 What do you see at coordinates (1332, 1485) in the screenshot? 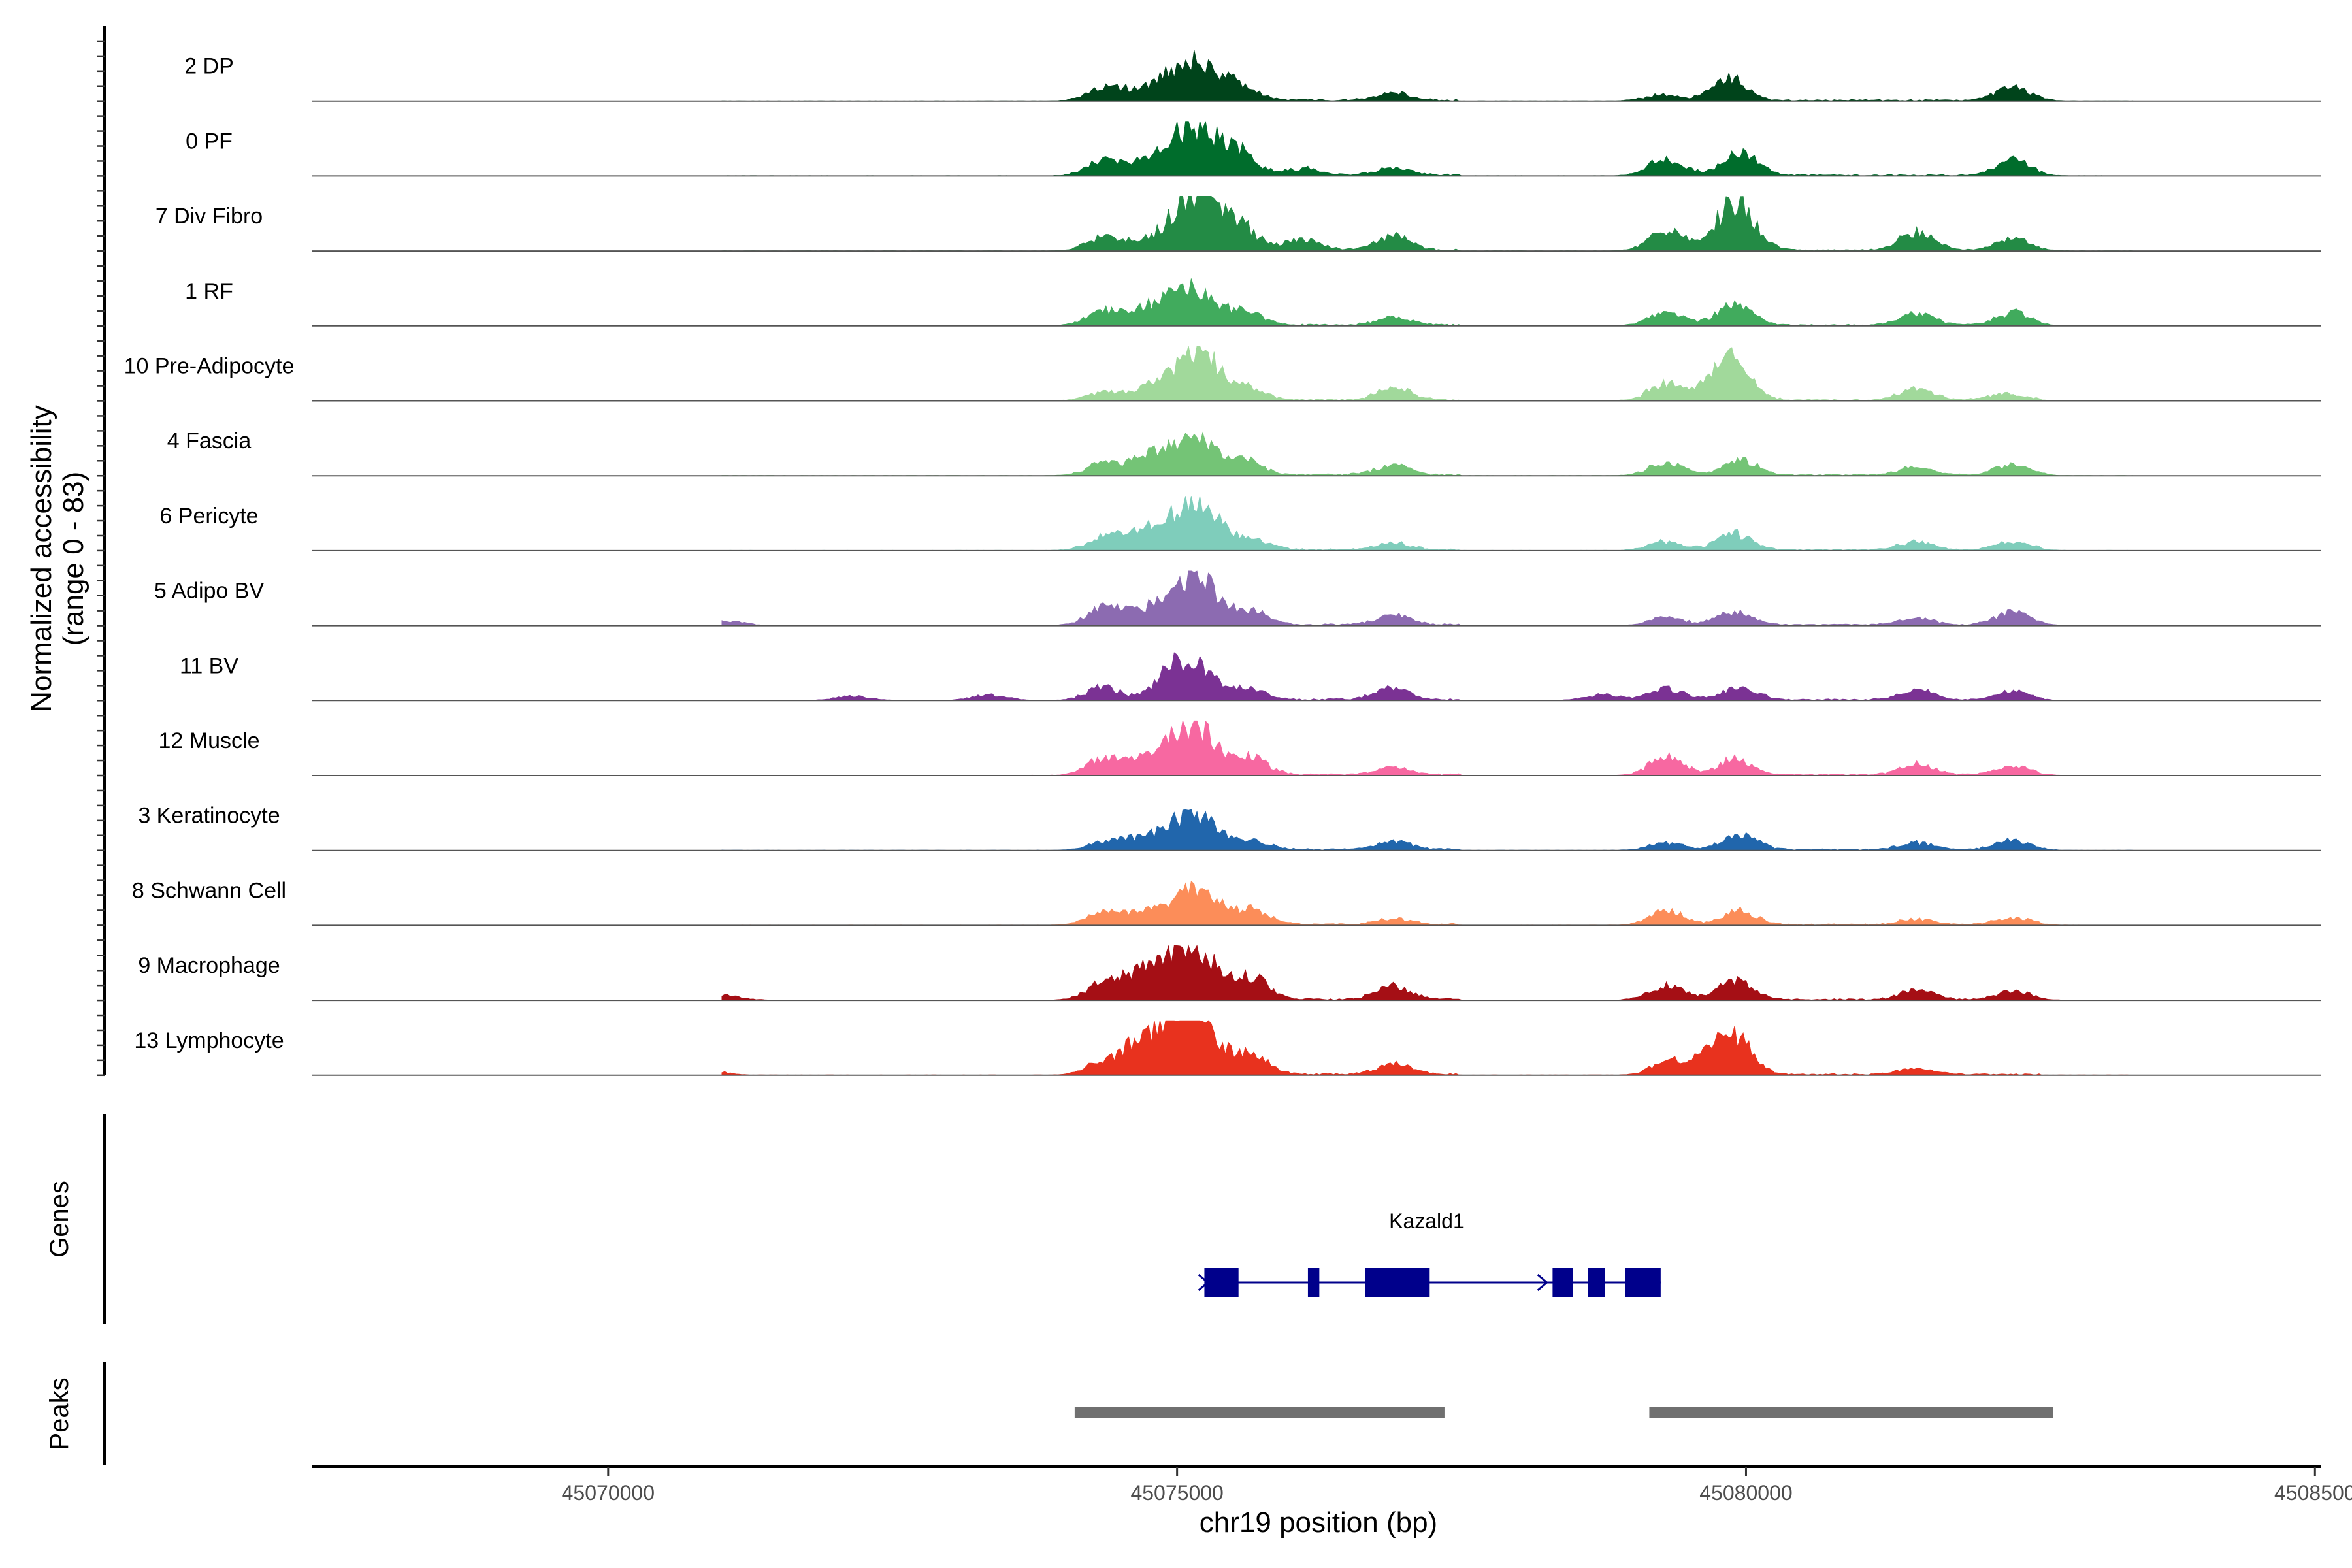
I see `x-axis: 45070000 45075000 45080000 4508500` at bounding box center [1332, 1485].